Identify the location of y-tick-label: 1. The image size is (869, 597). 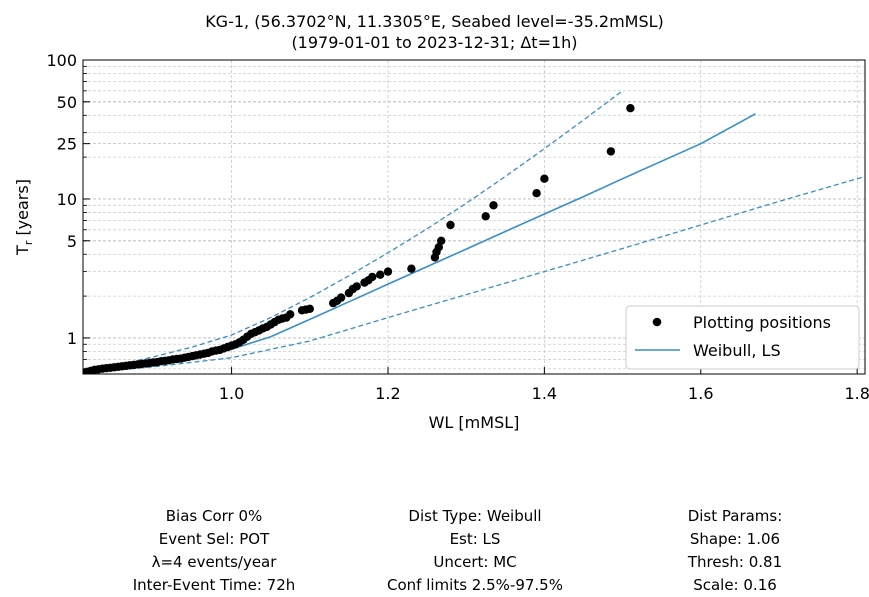
(72, 338).